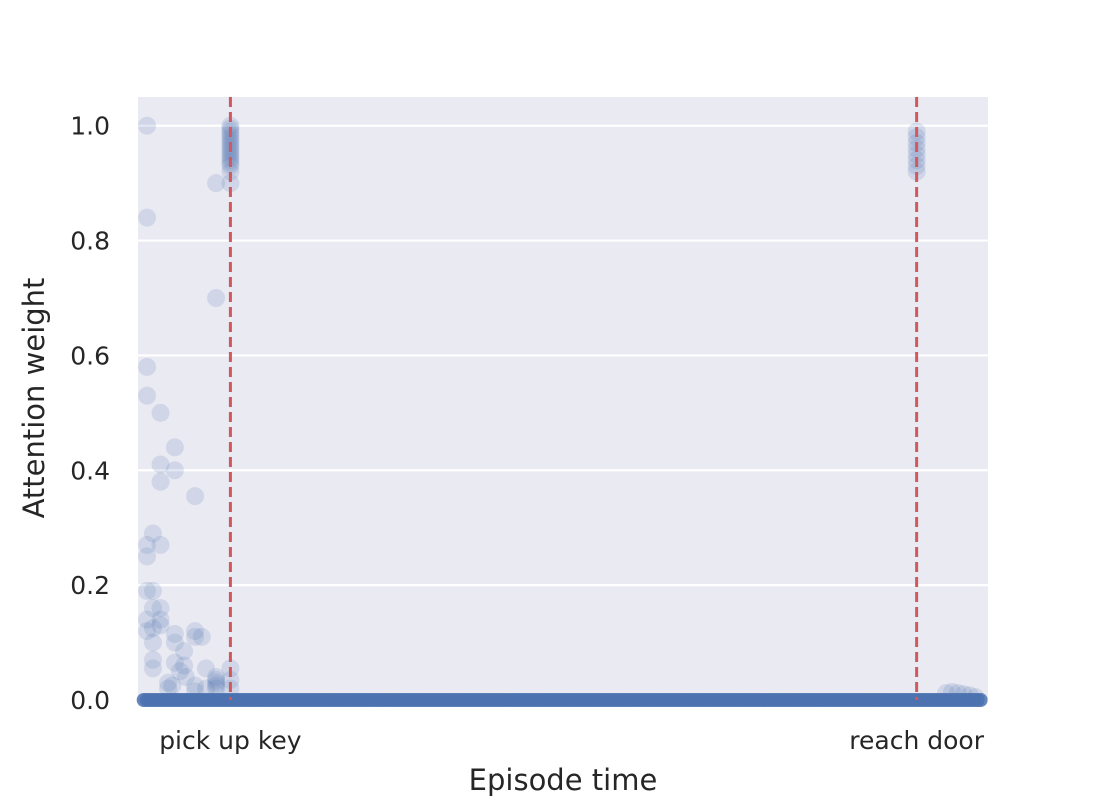 The height and width of the screenshot is (804, 1100). Describe the element at coordinates (563, 780) in the screenshot. I see `x-axis-title: Episode time` at that location.